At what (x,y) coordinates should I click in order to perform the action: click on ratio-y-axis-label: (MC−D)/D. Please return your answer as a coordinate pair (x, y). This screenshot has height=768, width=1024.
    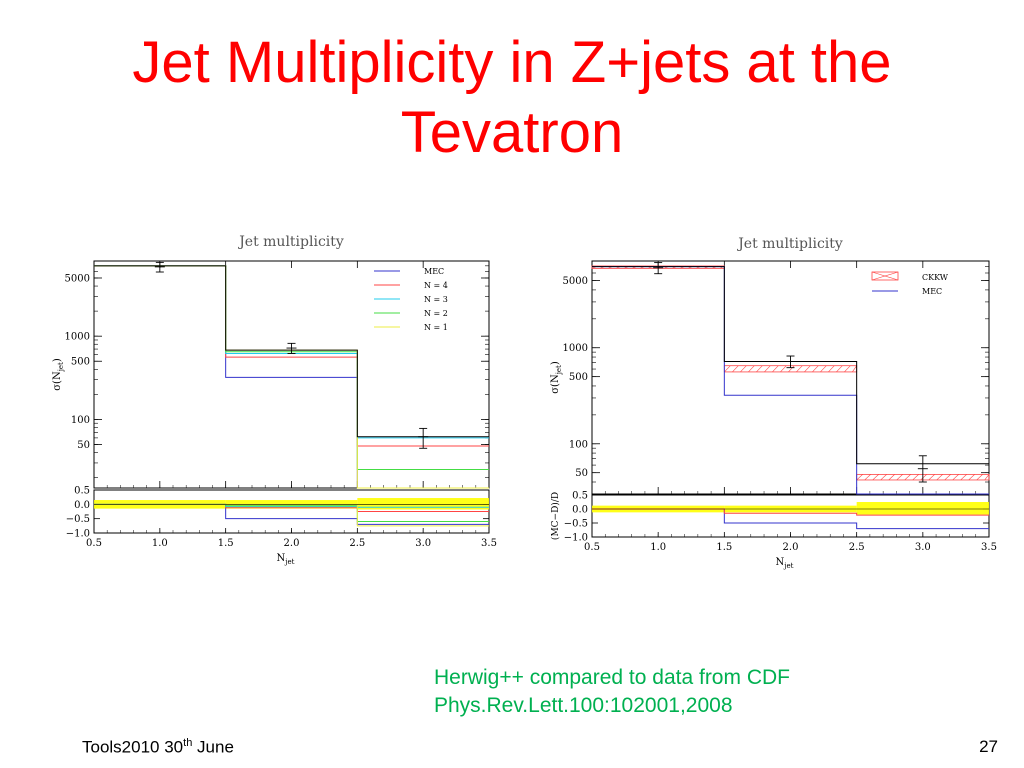
    Looking at the image, I should click on (555, 516).